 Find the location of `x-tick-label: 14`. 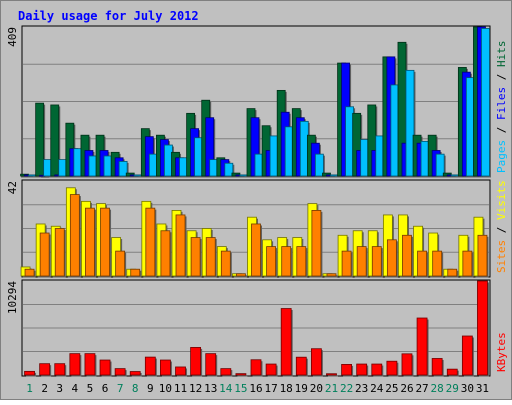

x-tick-label: 14 is located at coordinates (226, 388).